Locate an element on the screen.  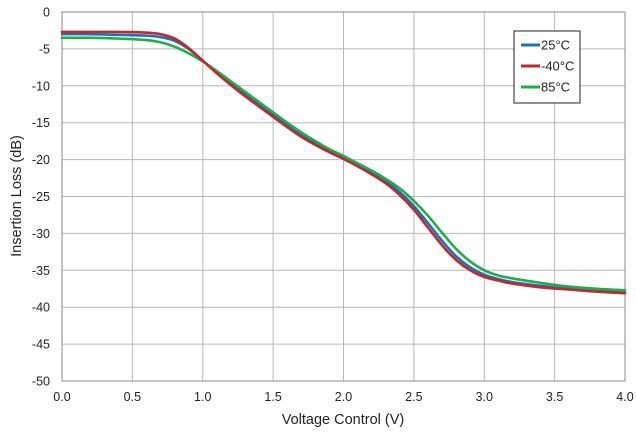
x-tick-label: 0.5 is located at coordinates (132, 397).